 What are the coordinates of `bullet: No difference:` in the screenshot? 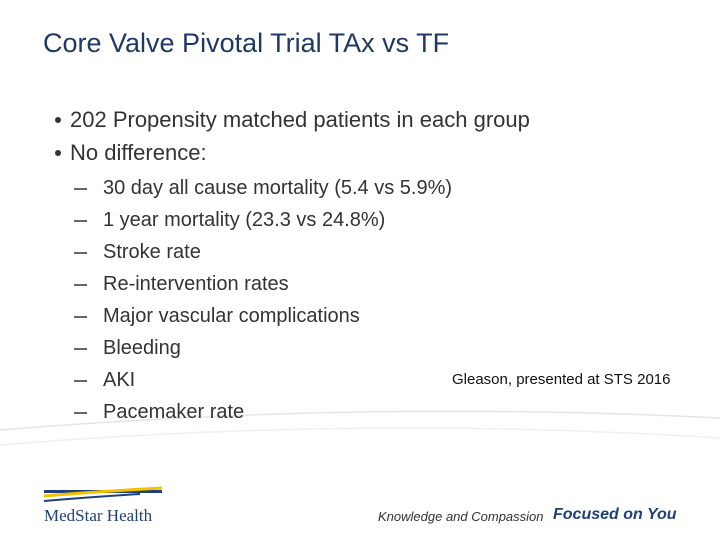 It's located at (138, 152).